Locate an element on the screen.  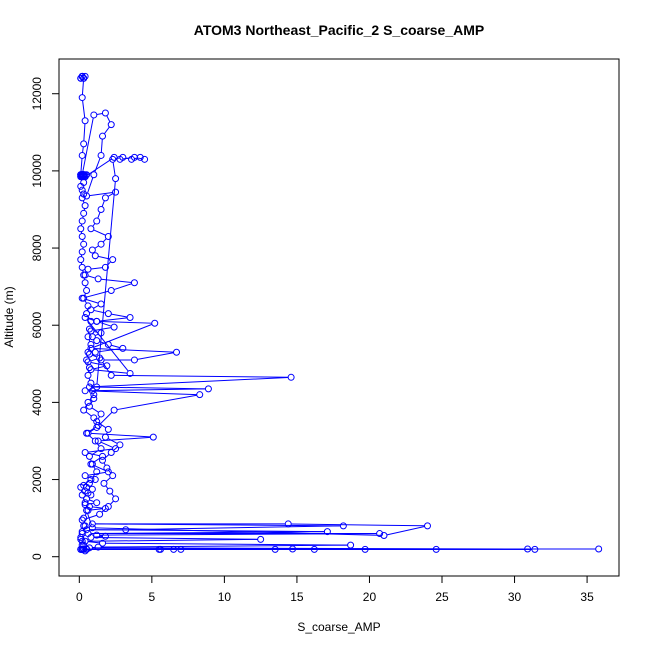
x-tick-label: 20 is located at coordinates (370, 597).